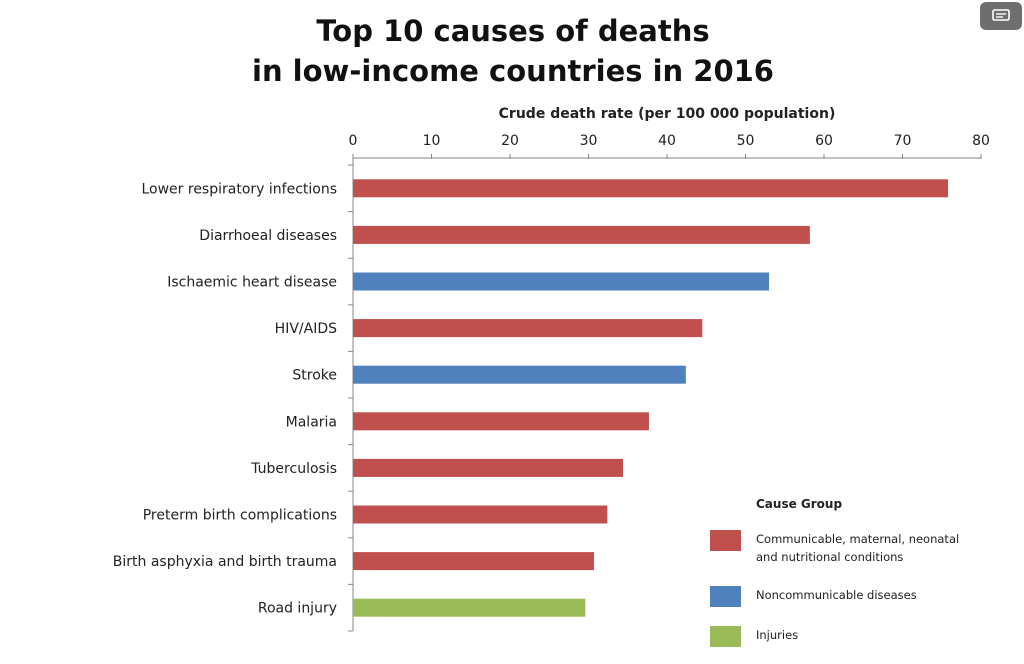  What do you see at coordinates (225, 562) in the screenshot?
I see `category-label: Birth asphyxia and birth trauma` at bounding box center [225, 562].